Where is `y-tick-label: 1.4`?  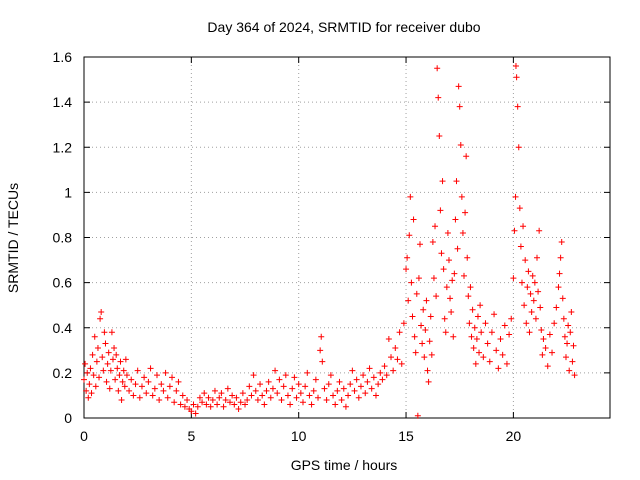 y-tick-label: 1.4 is located at coordinates (63, 102).